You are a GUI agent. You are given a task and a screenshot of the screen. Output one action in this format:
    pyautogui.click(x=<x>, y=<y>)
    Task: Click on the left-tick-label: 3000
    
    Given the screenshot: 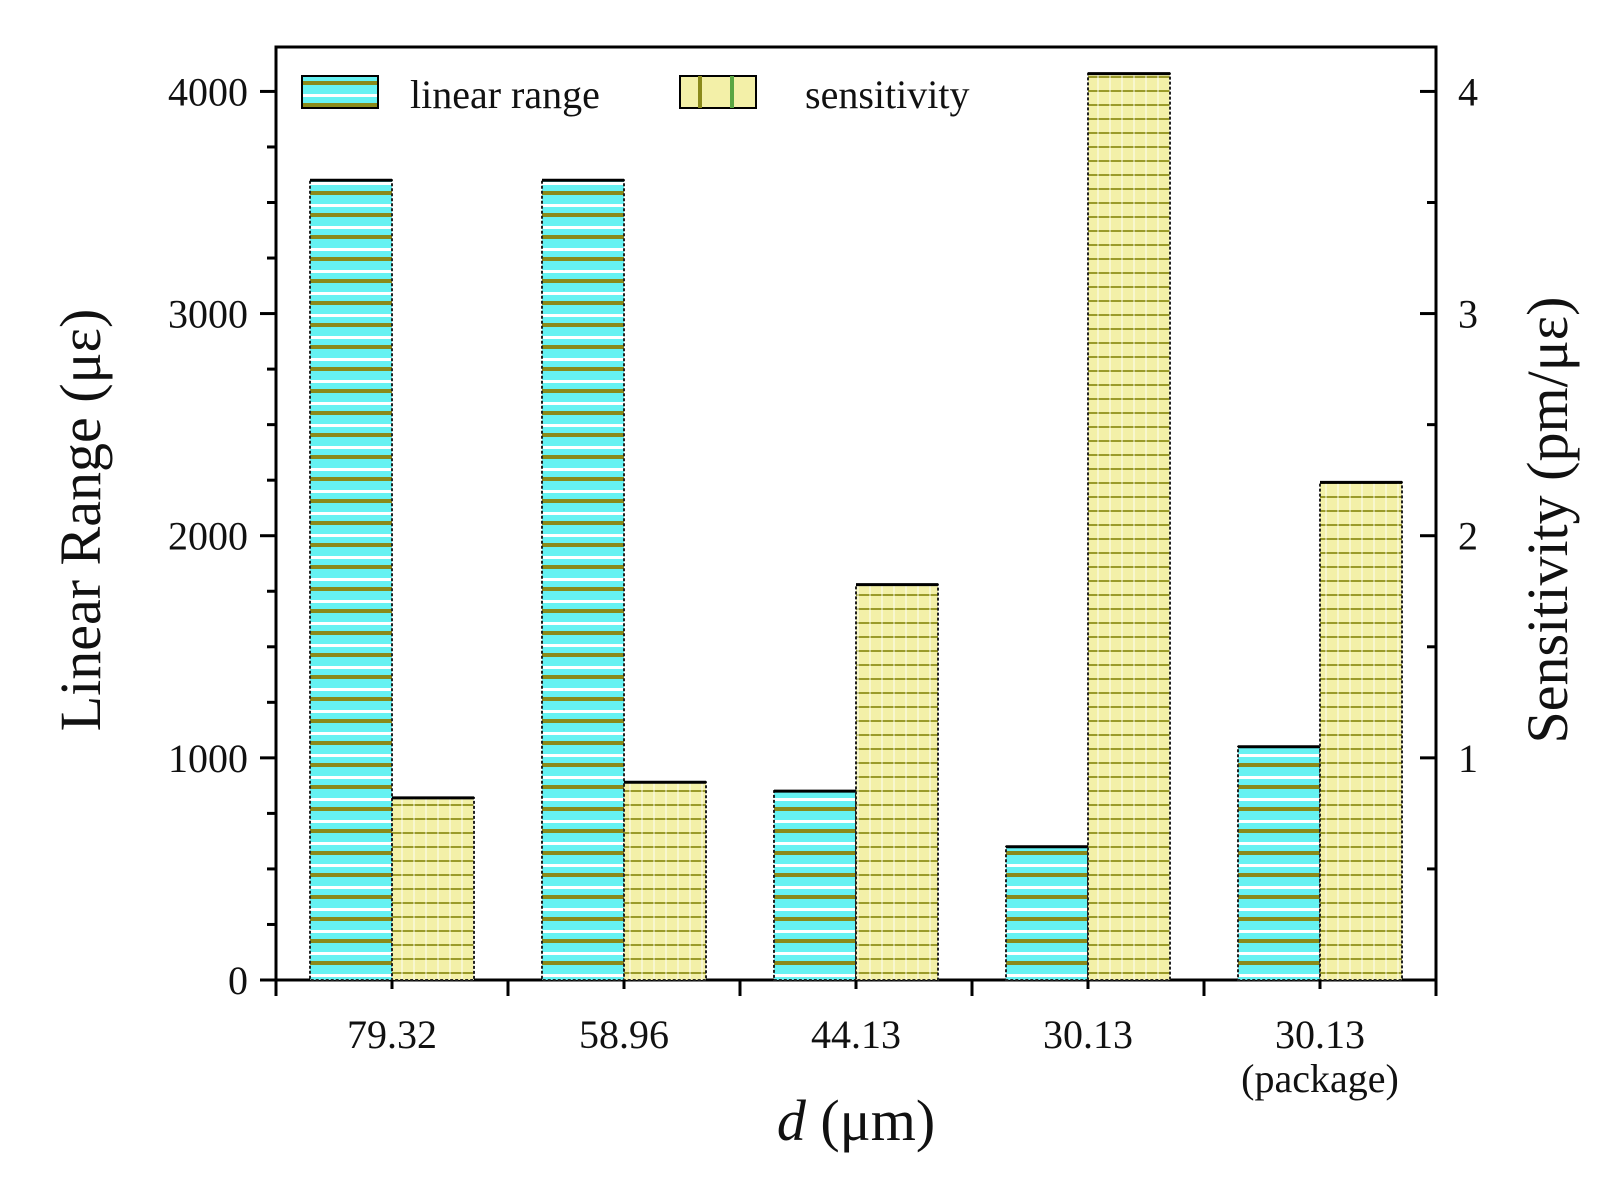 What is the action you would take?
    pyautogui.click(x=208, y=314)
    